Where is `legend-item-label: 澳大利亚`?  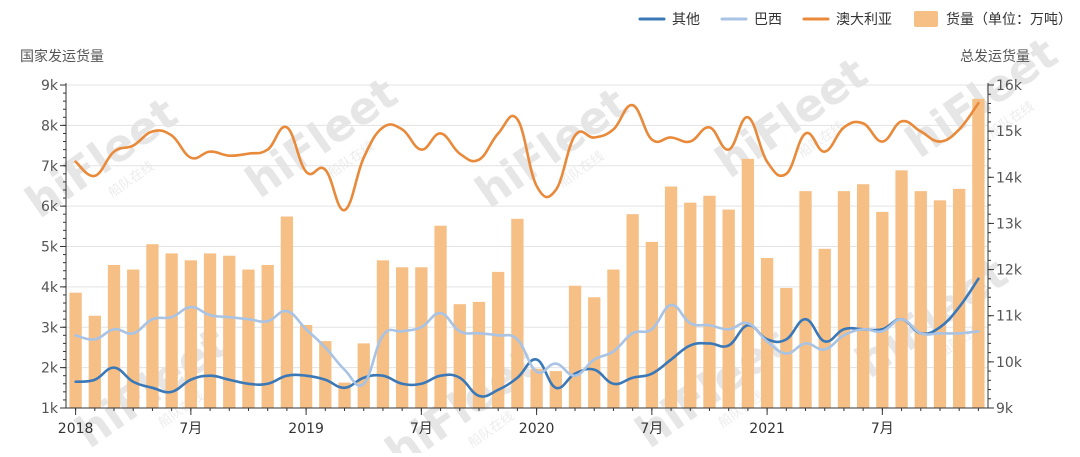
legend-item-label: 澳大利亚 is located at coordinates (864, 20).